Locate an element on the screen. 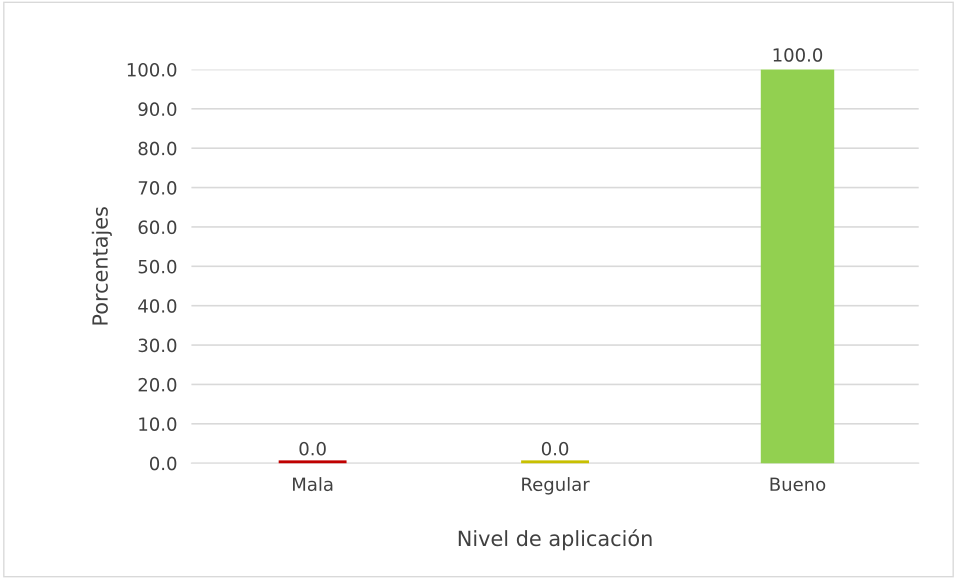  data-label: 100.0 is located at coordinates (798, 55).